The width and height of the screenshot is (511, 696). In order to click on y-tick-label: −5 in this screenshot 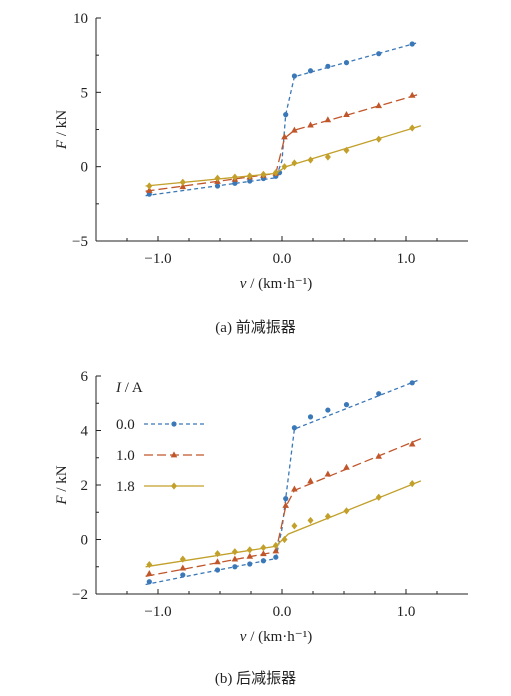, I will do `click(80, 242)`.